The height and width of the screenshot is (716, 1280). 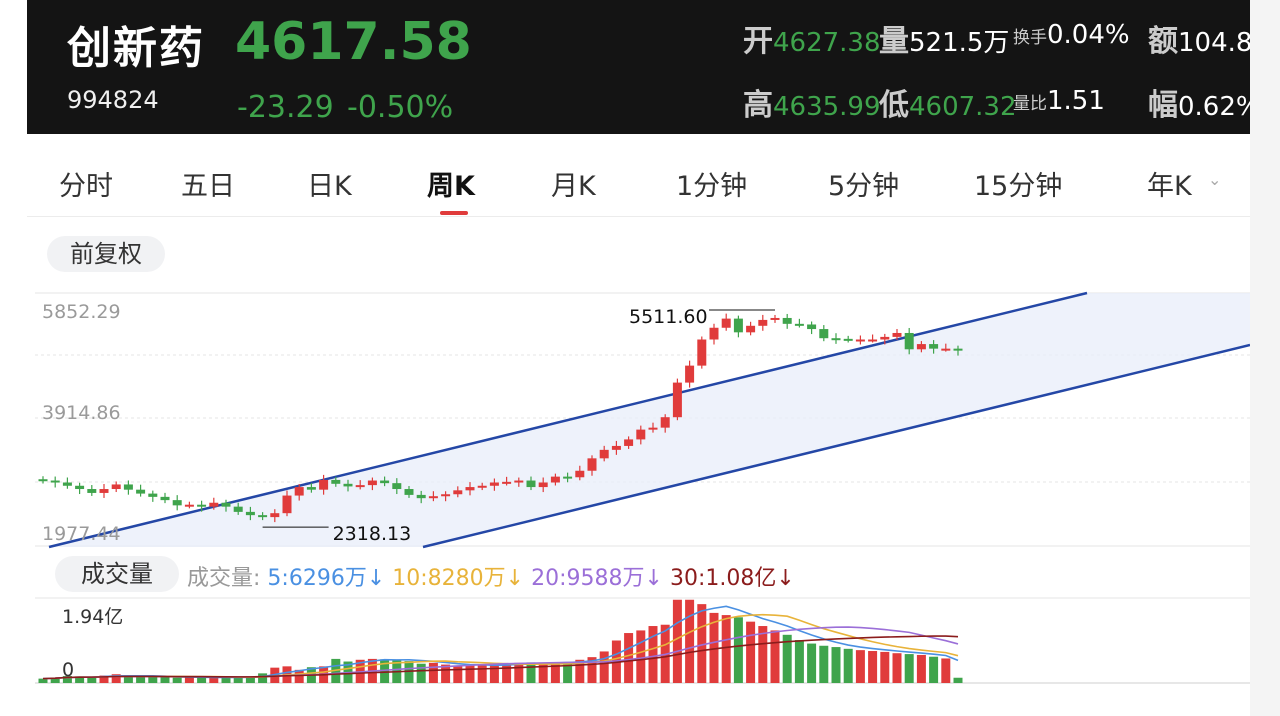 I want to click on open-stat: 开4627.38, so click(x=812, y=38).